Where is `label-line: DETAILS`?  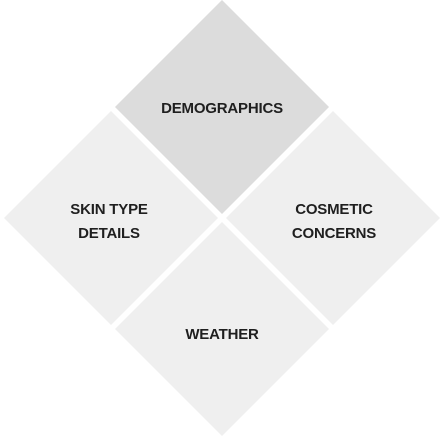
label-line: DETAILS is located at coordinates (109, 233).